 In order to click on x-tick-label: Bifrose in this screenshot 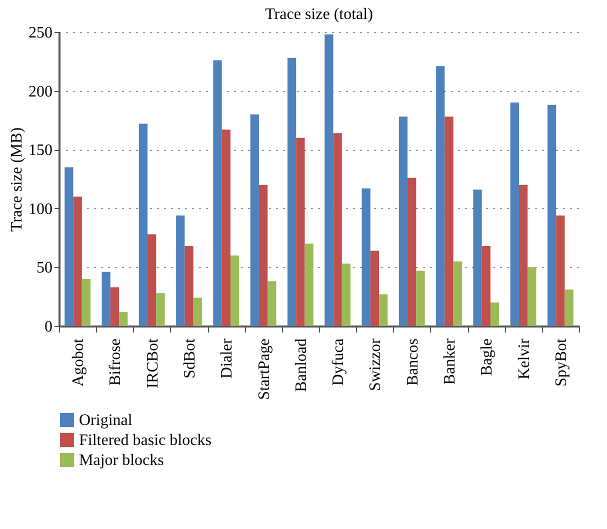, I will do `click(115, 362)`.